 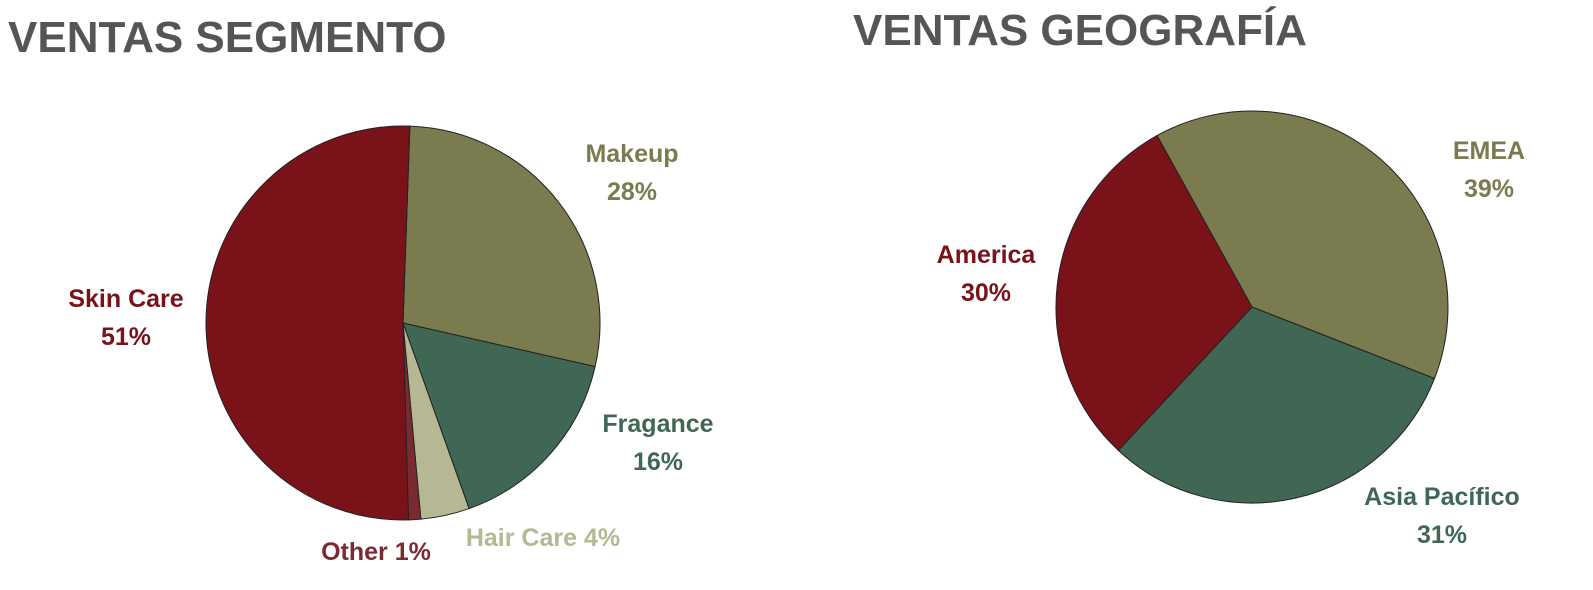 What do you see at coordinates (125, 318) in the screenshot?
I see `data-label: Skin Care 51%` at bounding box center [125, 318].